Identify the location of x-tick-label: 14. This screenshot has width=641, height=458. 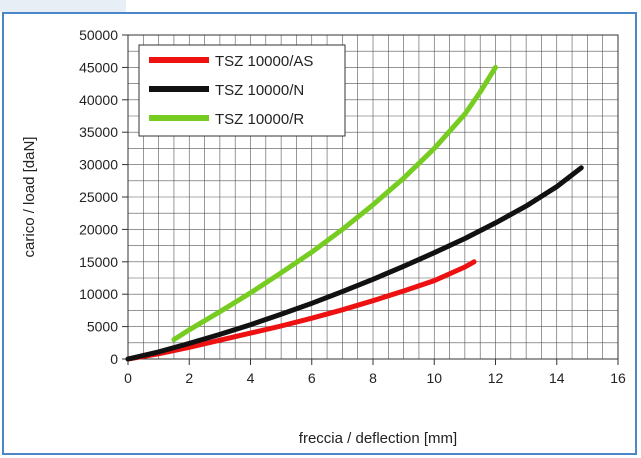
(557, 378).